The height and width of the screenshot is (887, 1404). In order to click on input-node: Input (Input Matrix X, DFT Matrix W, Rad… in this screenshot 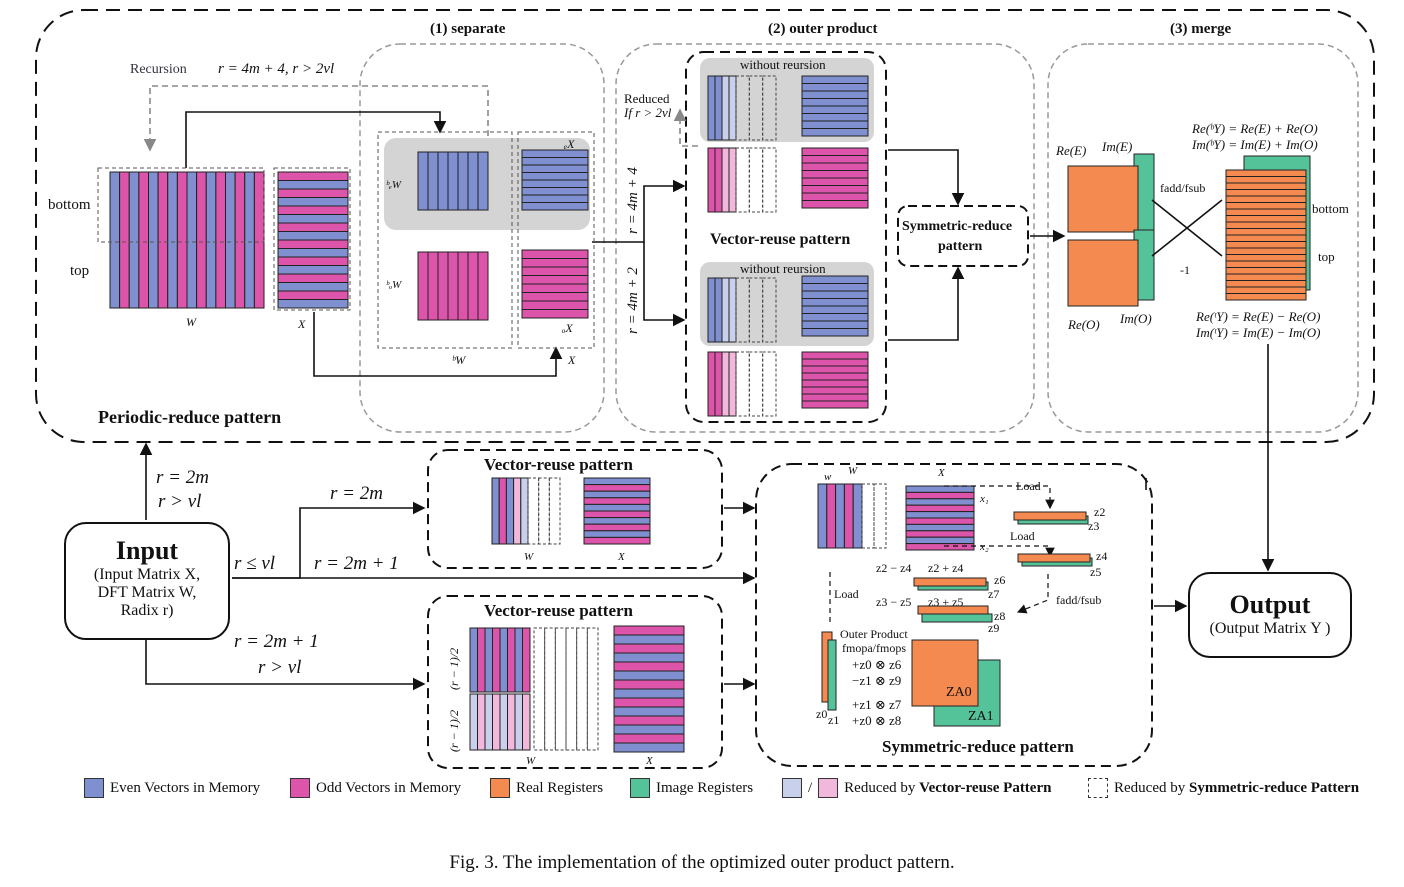, I will do `click(147, 581)`.